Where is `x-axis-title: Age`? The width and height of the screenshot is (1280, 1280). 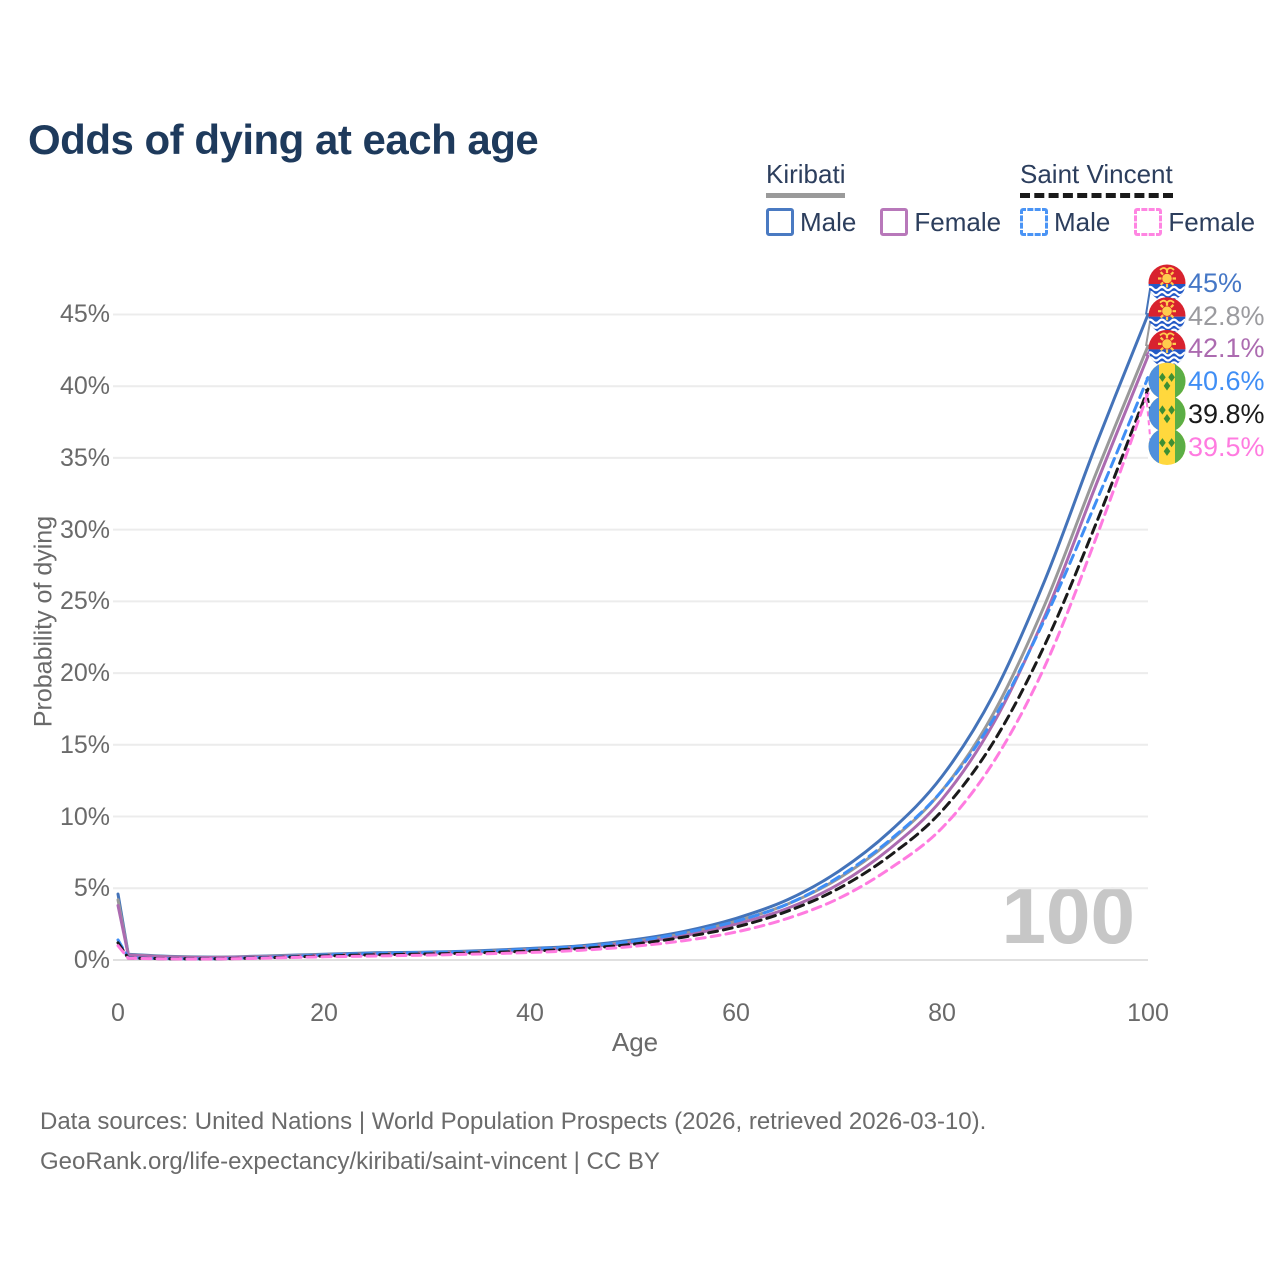 x-axis-title: Age is located at coordinates (635, 1042).